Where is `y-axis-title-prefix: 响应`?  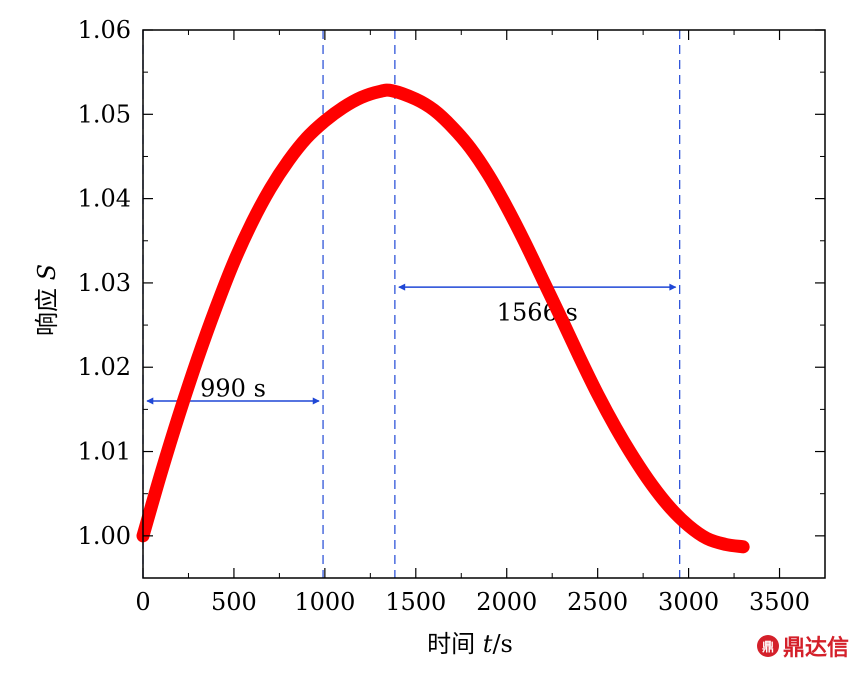 y-axis-title-prefix: 响应 is located at coordinates (47, 308).